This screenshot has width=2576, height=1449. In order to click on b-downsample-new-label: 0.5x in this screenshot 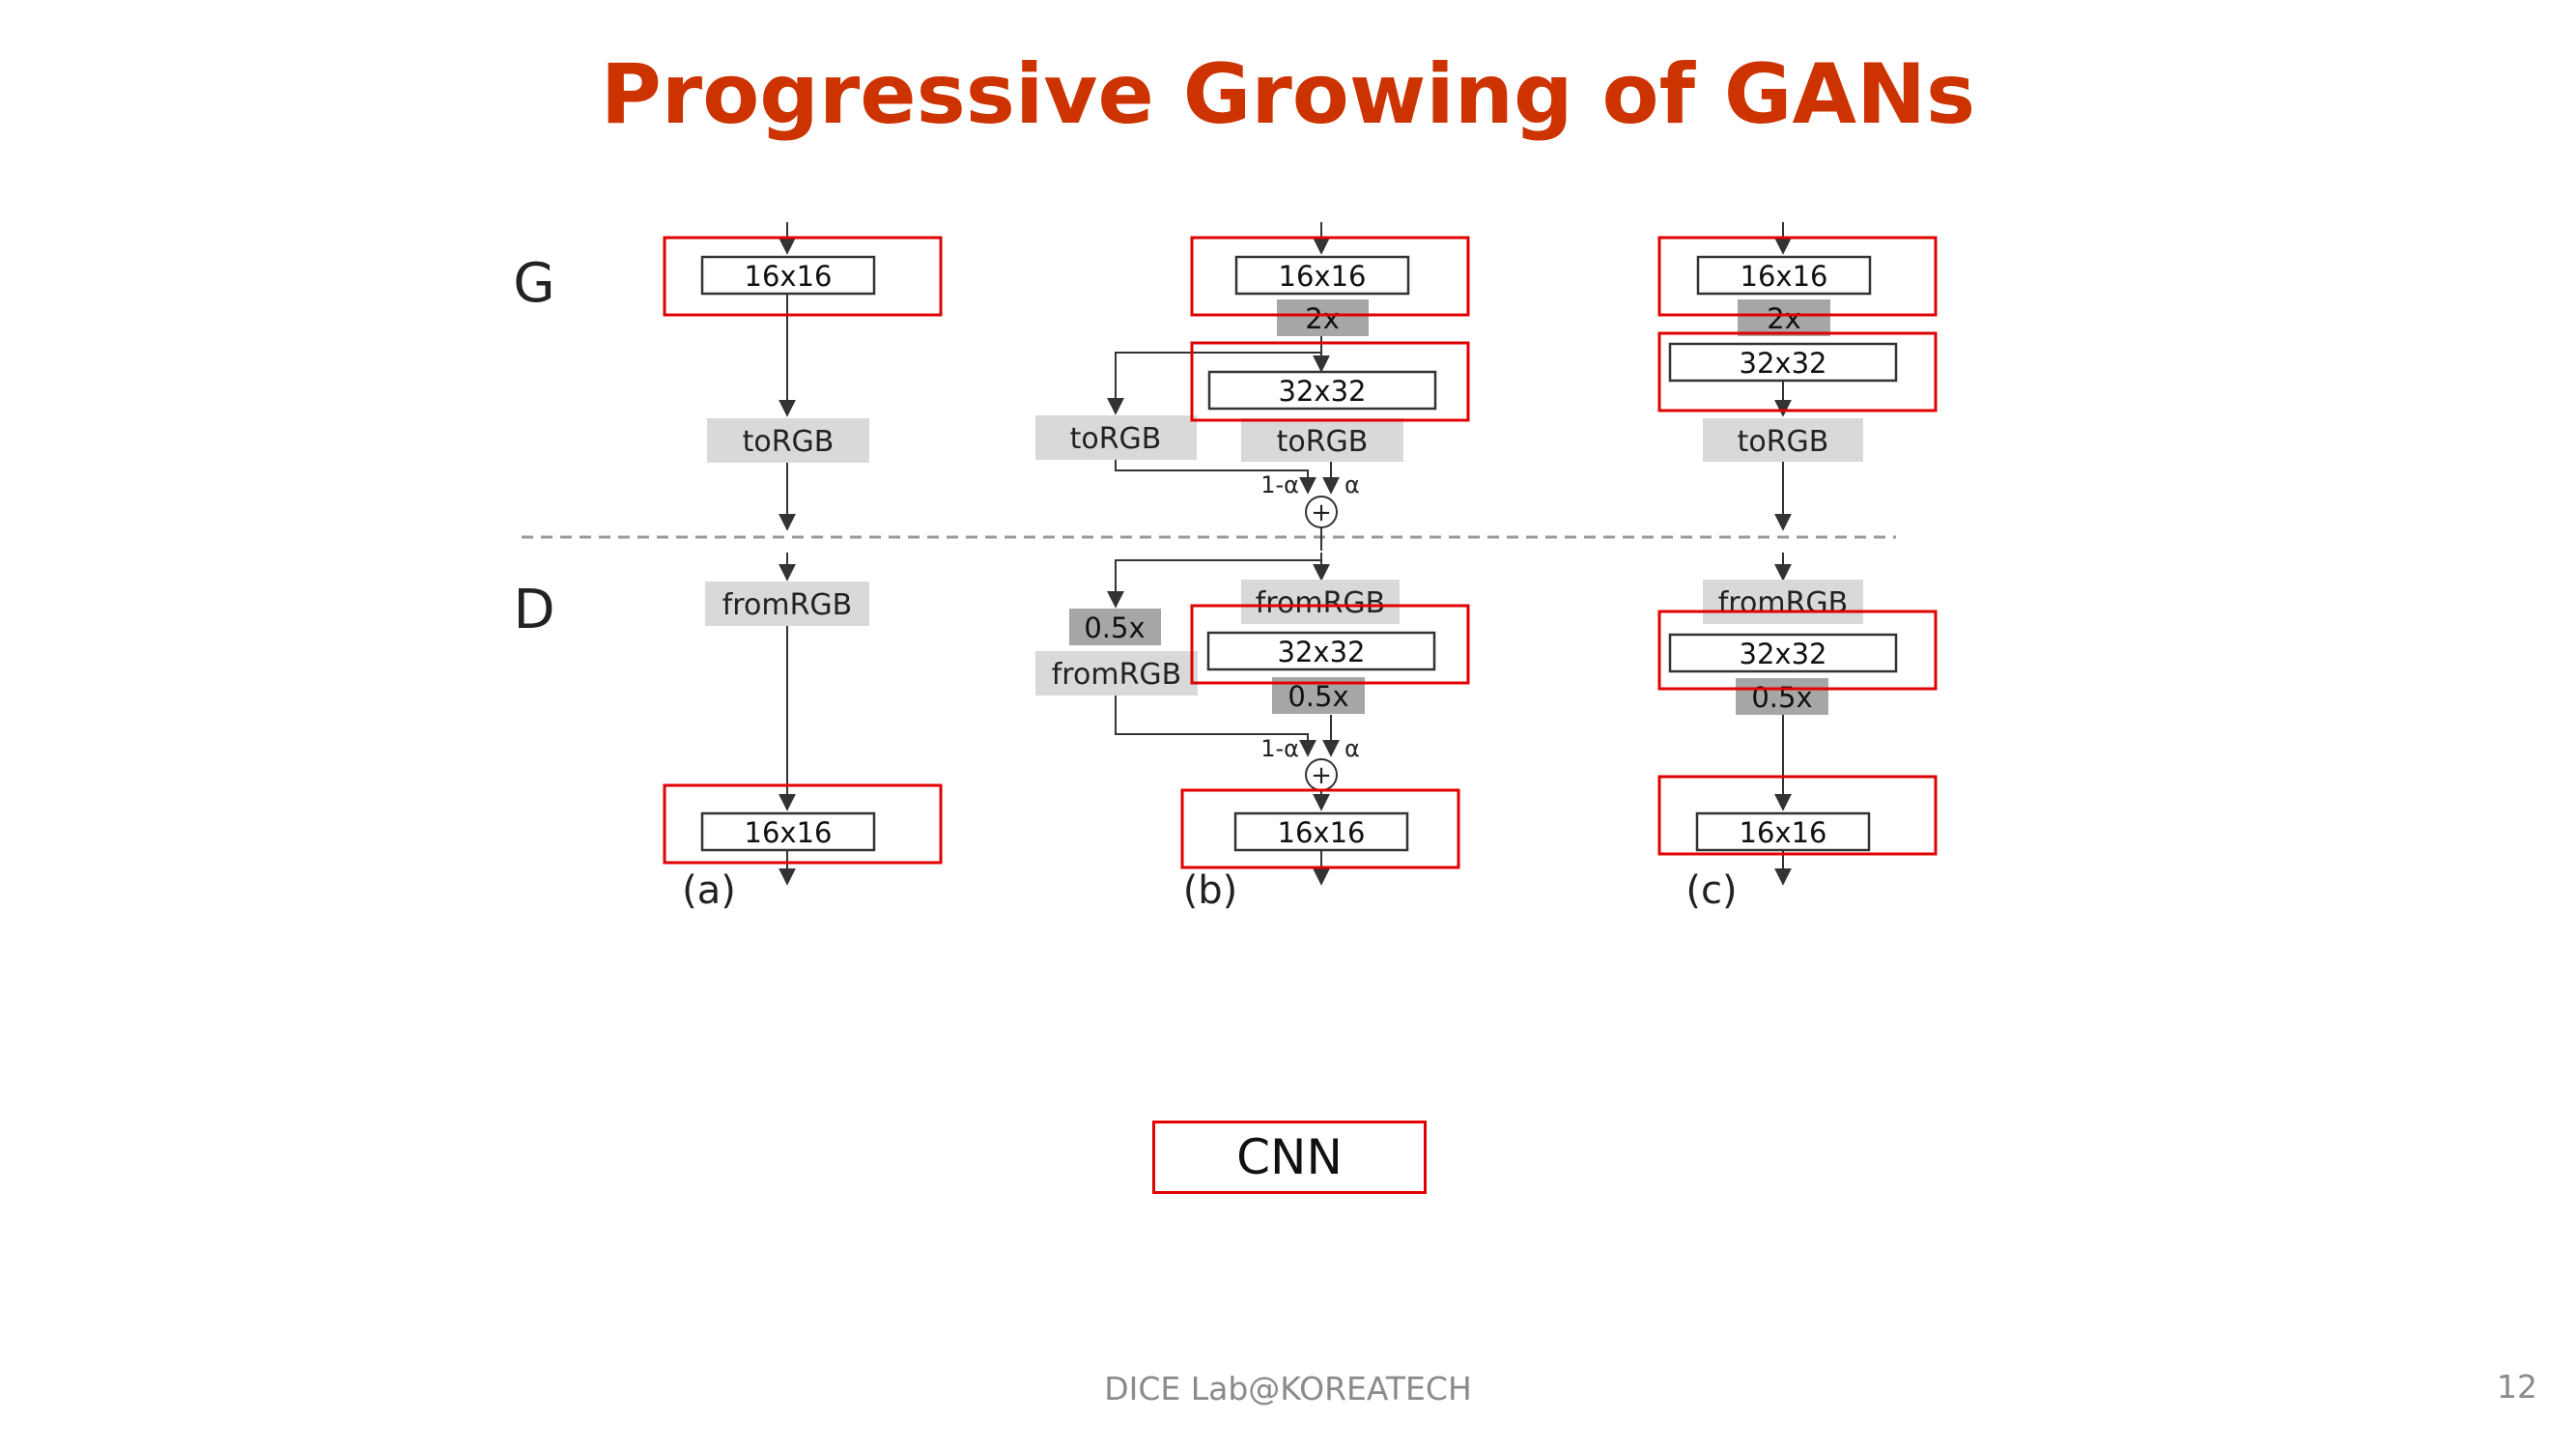, I will do `click(1318, 696)`.